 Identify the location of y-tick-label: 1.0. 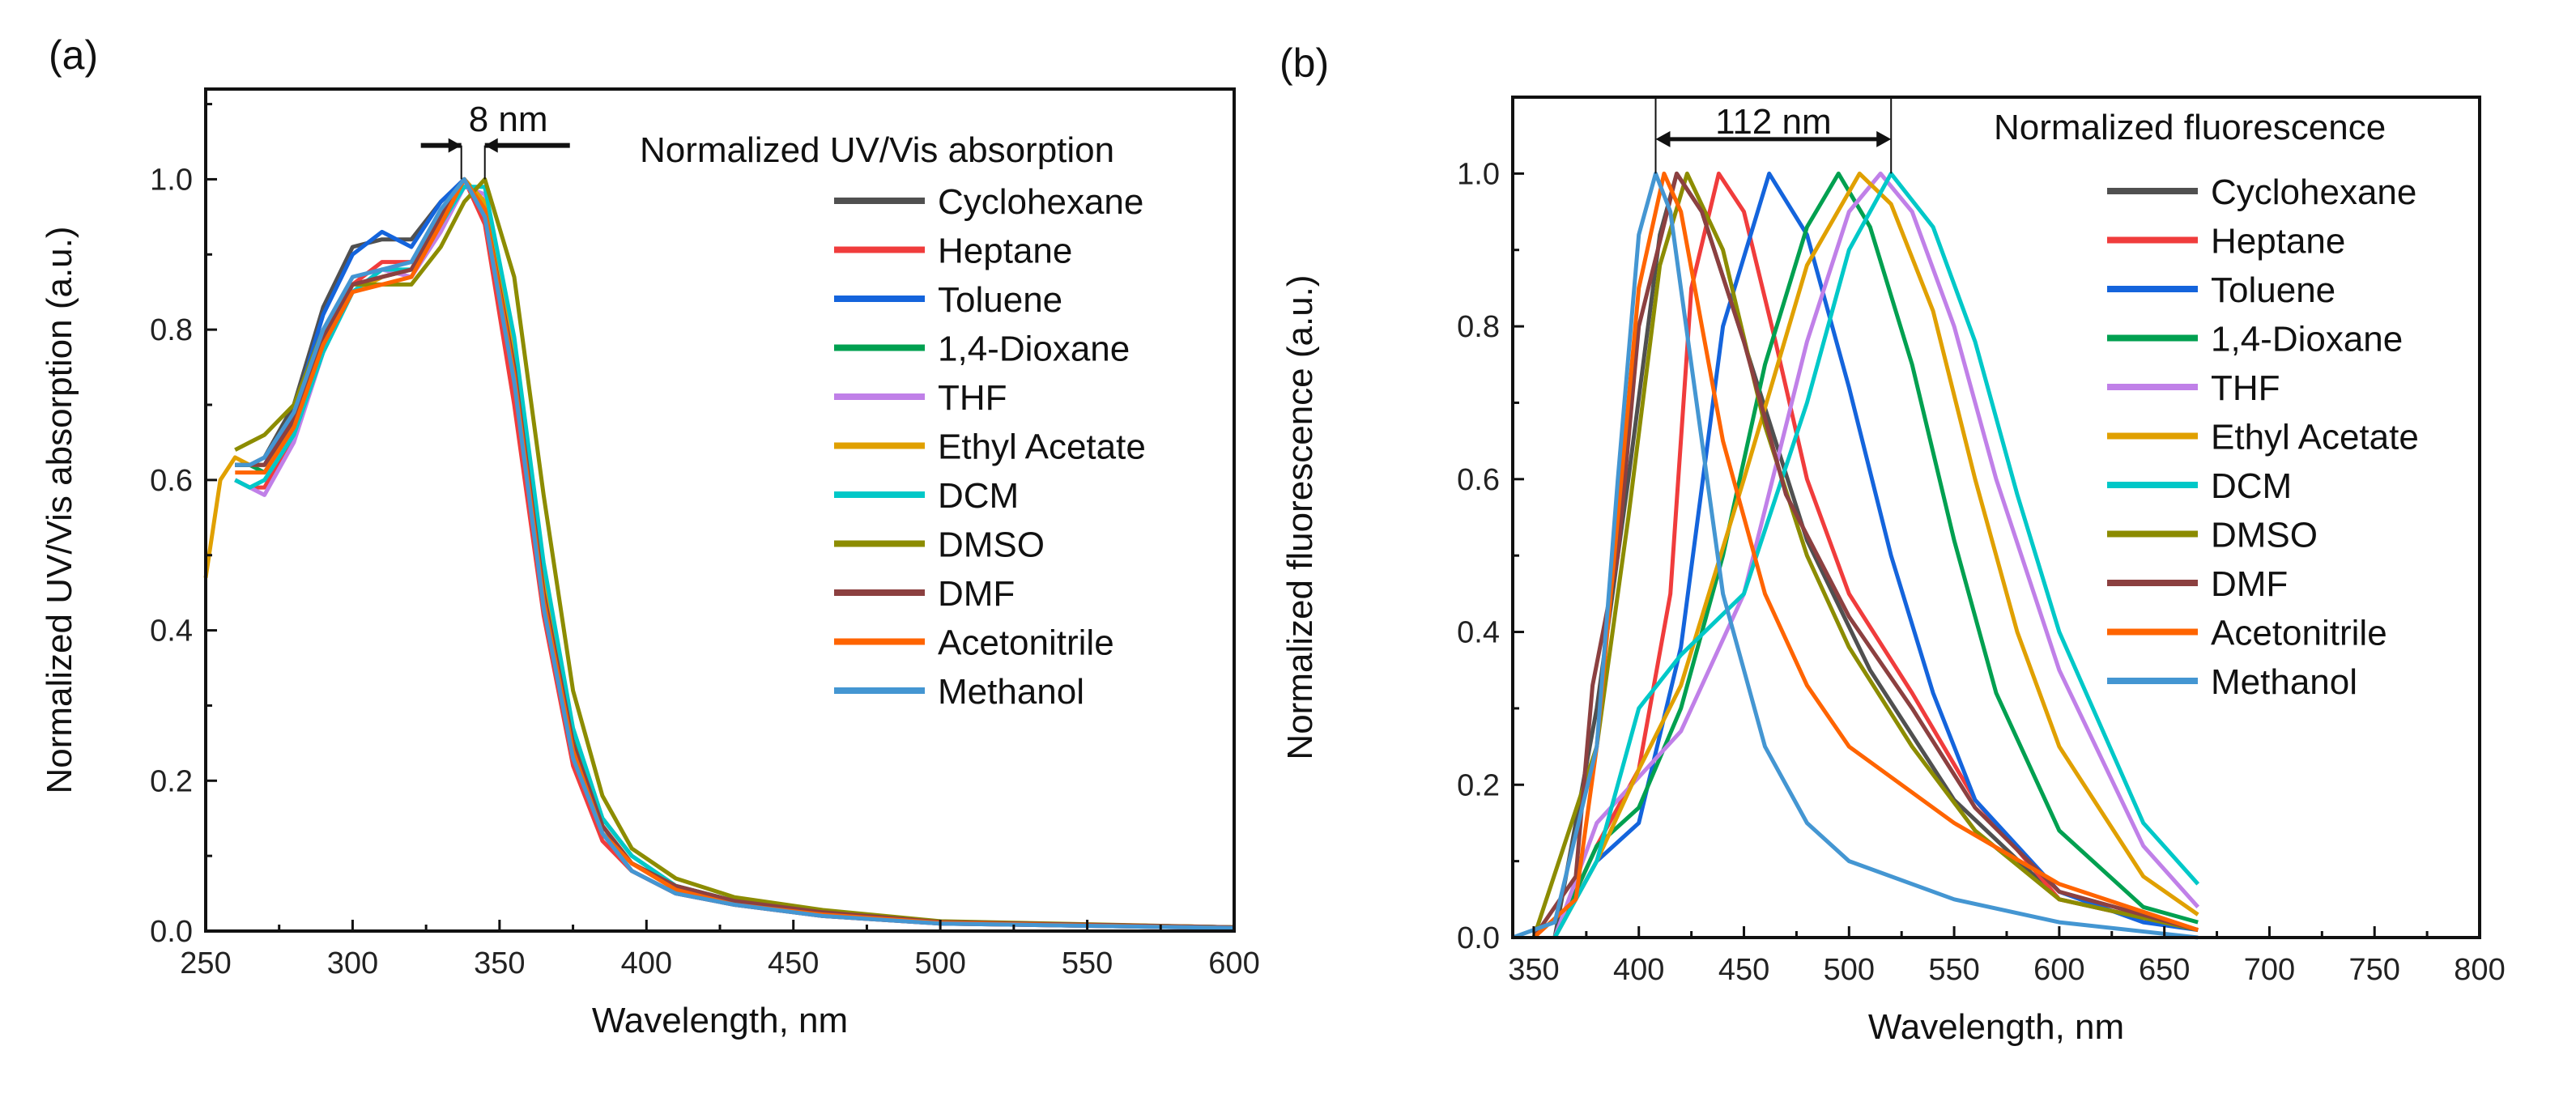
(171, 180).